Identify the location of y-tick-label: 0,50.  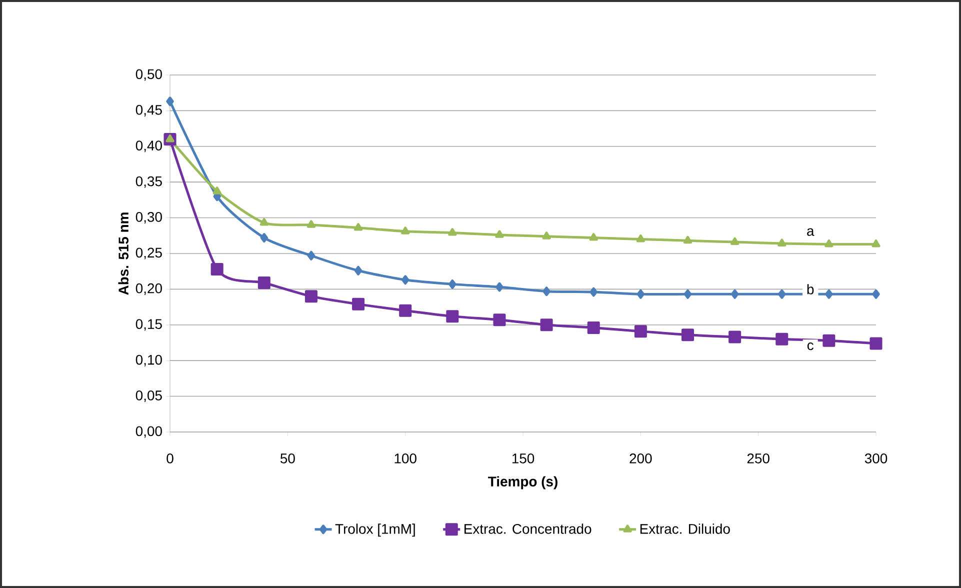
(149, 75).